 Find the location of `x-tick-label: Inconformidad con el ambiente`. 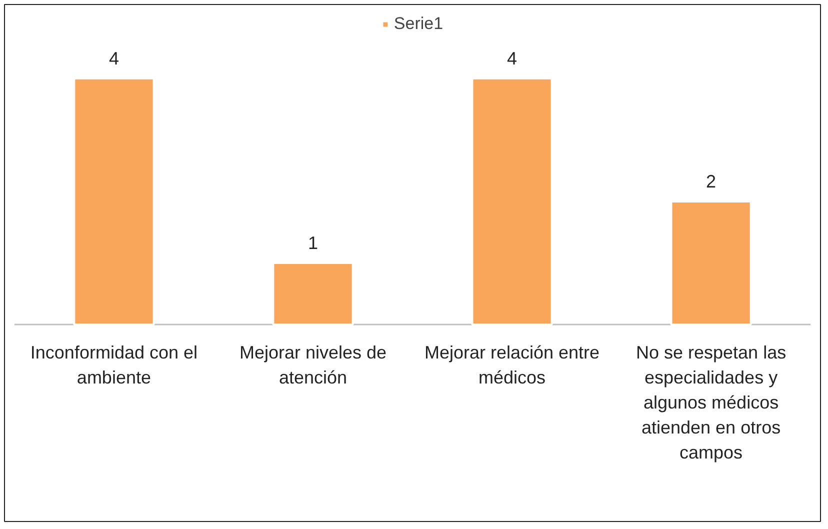

x-tick-label: Inconformidad con el ambiente is located at coordinates (114, 365).